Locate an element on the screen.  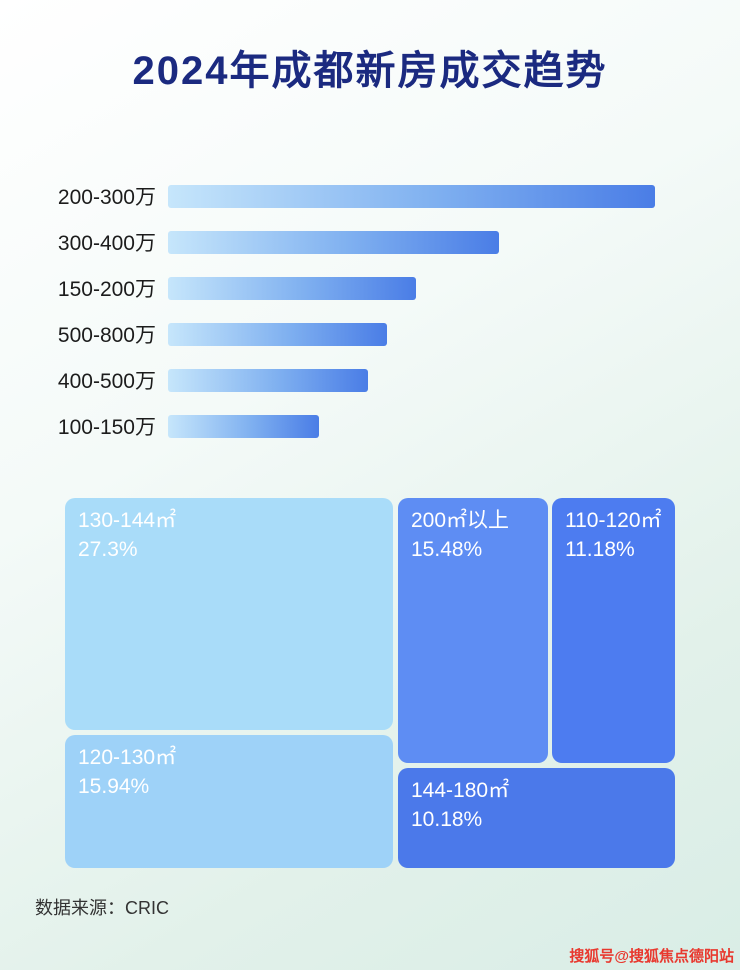
bar-label: 100-150万 is located at coordinates (106, 427).